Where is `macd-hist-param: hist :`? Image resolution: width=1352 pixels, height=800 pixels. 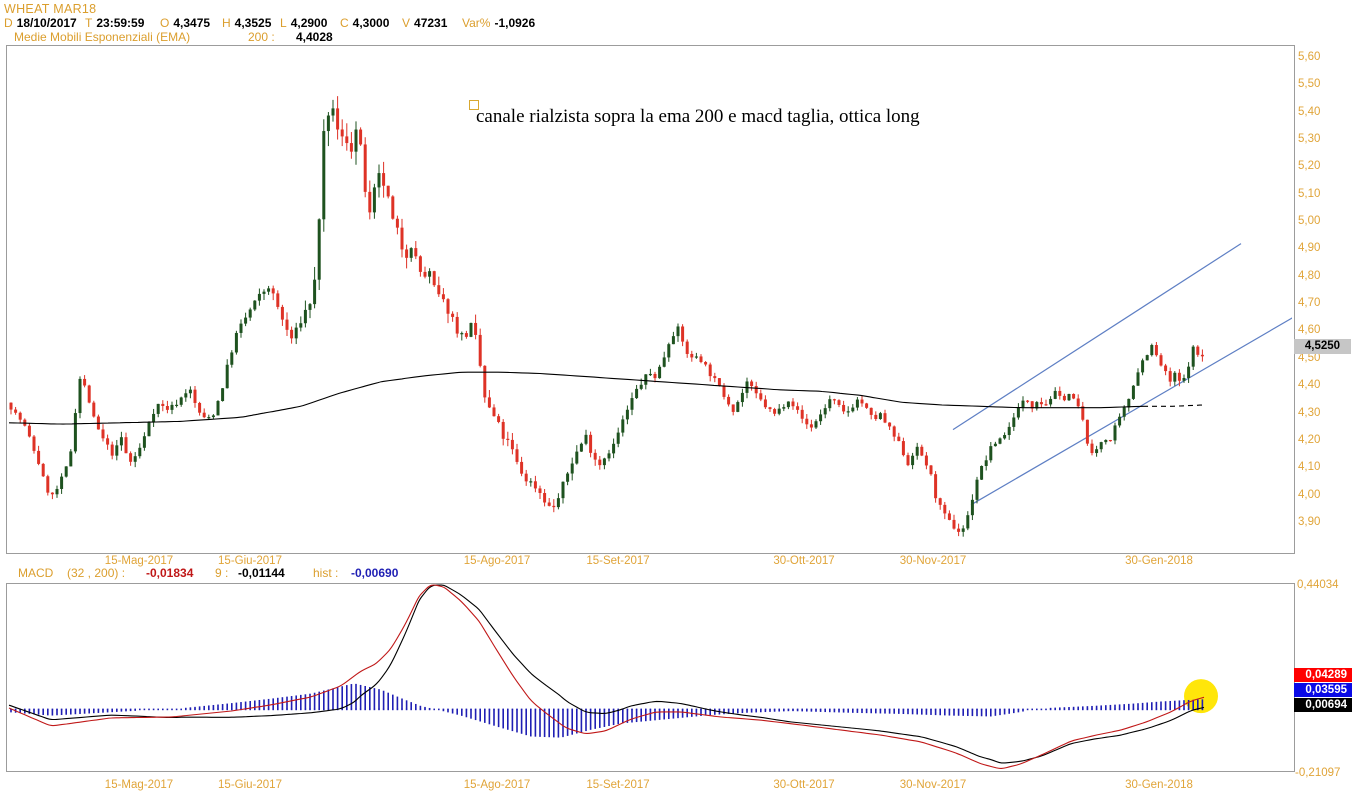 macd-hist-param: hist : is located at coordinates (326, 573).